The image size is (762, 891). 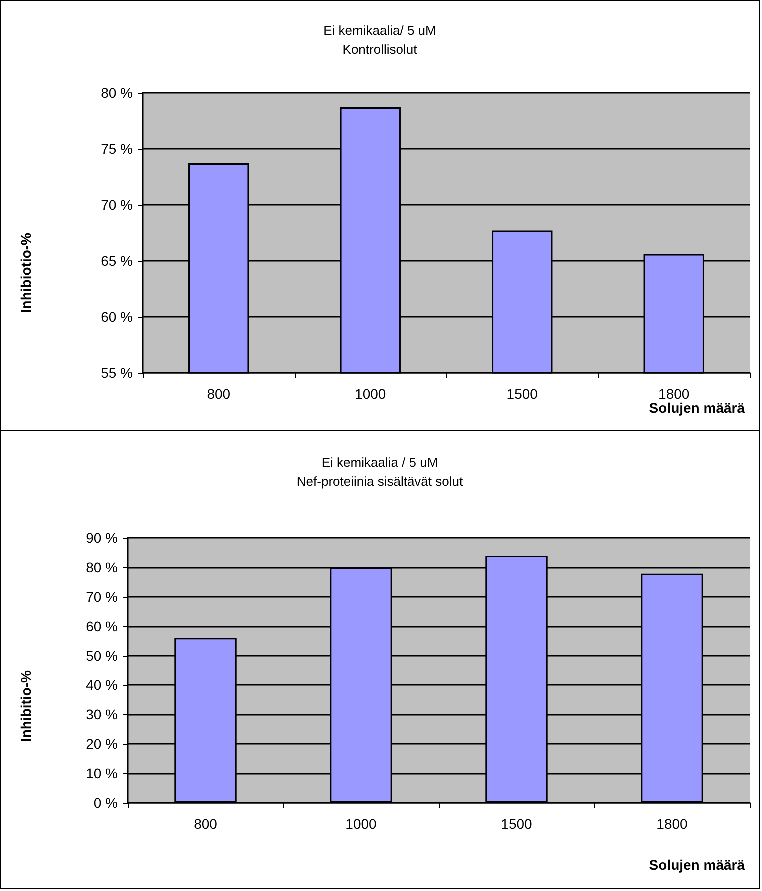 What do you see at coordinates (26, 706) in the screenshot?
I see `y-axis-title: Inhibitio-%` at bounding box center [26, 706].